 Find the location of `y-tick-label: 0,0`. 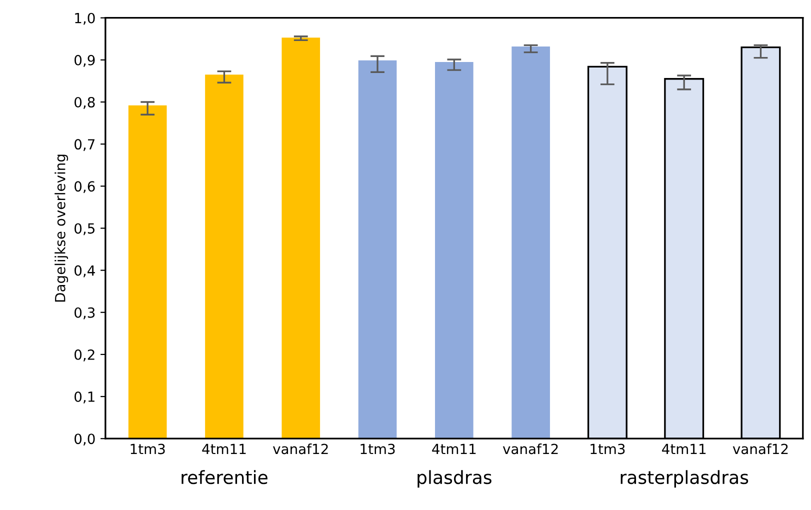

y-tick-label: 0,0 is located at coordinates (84, 440).